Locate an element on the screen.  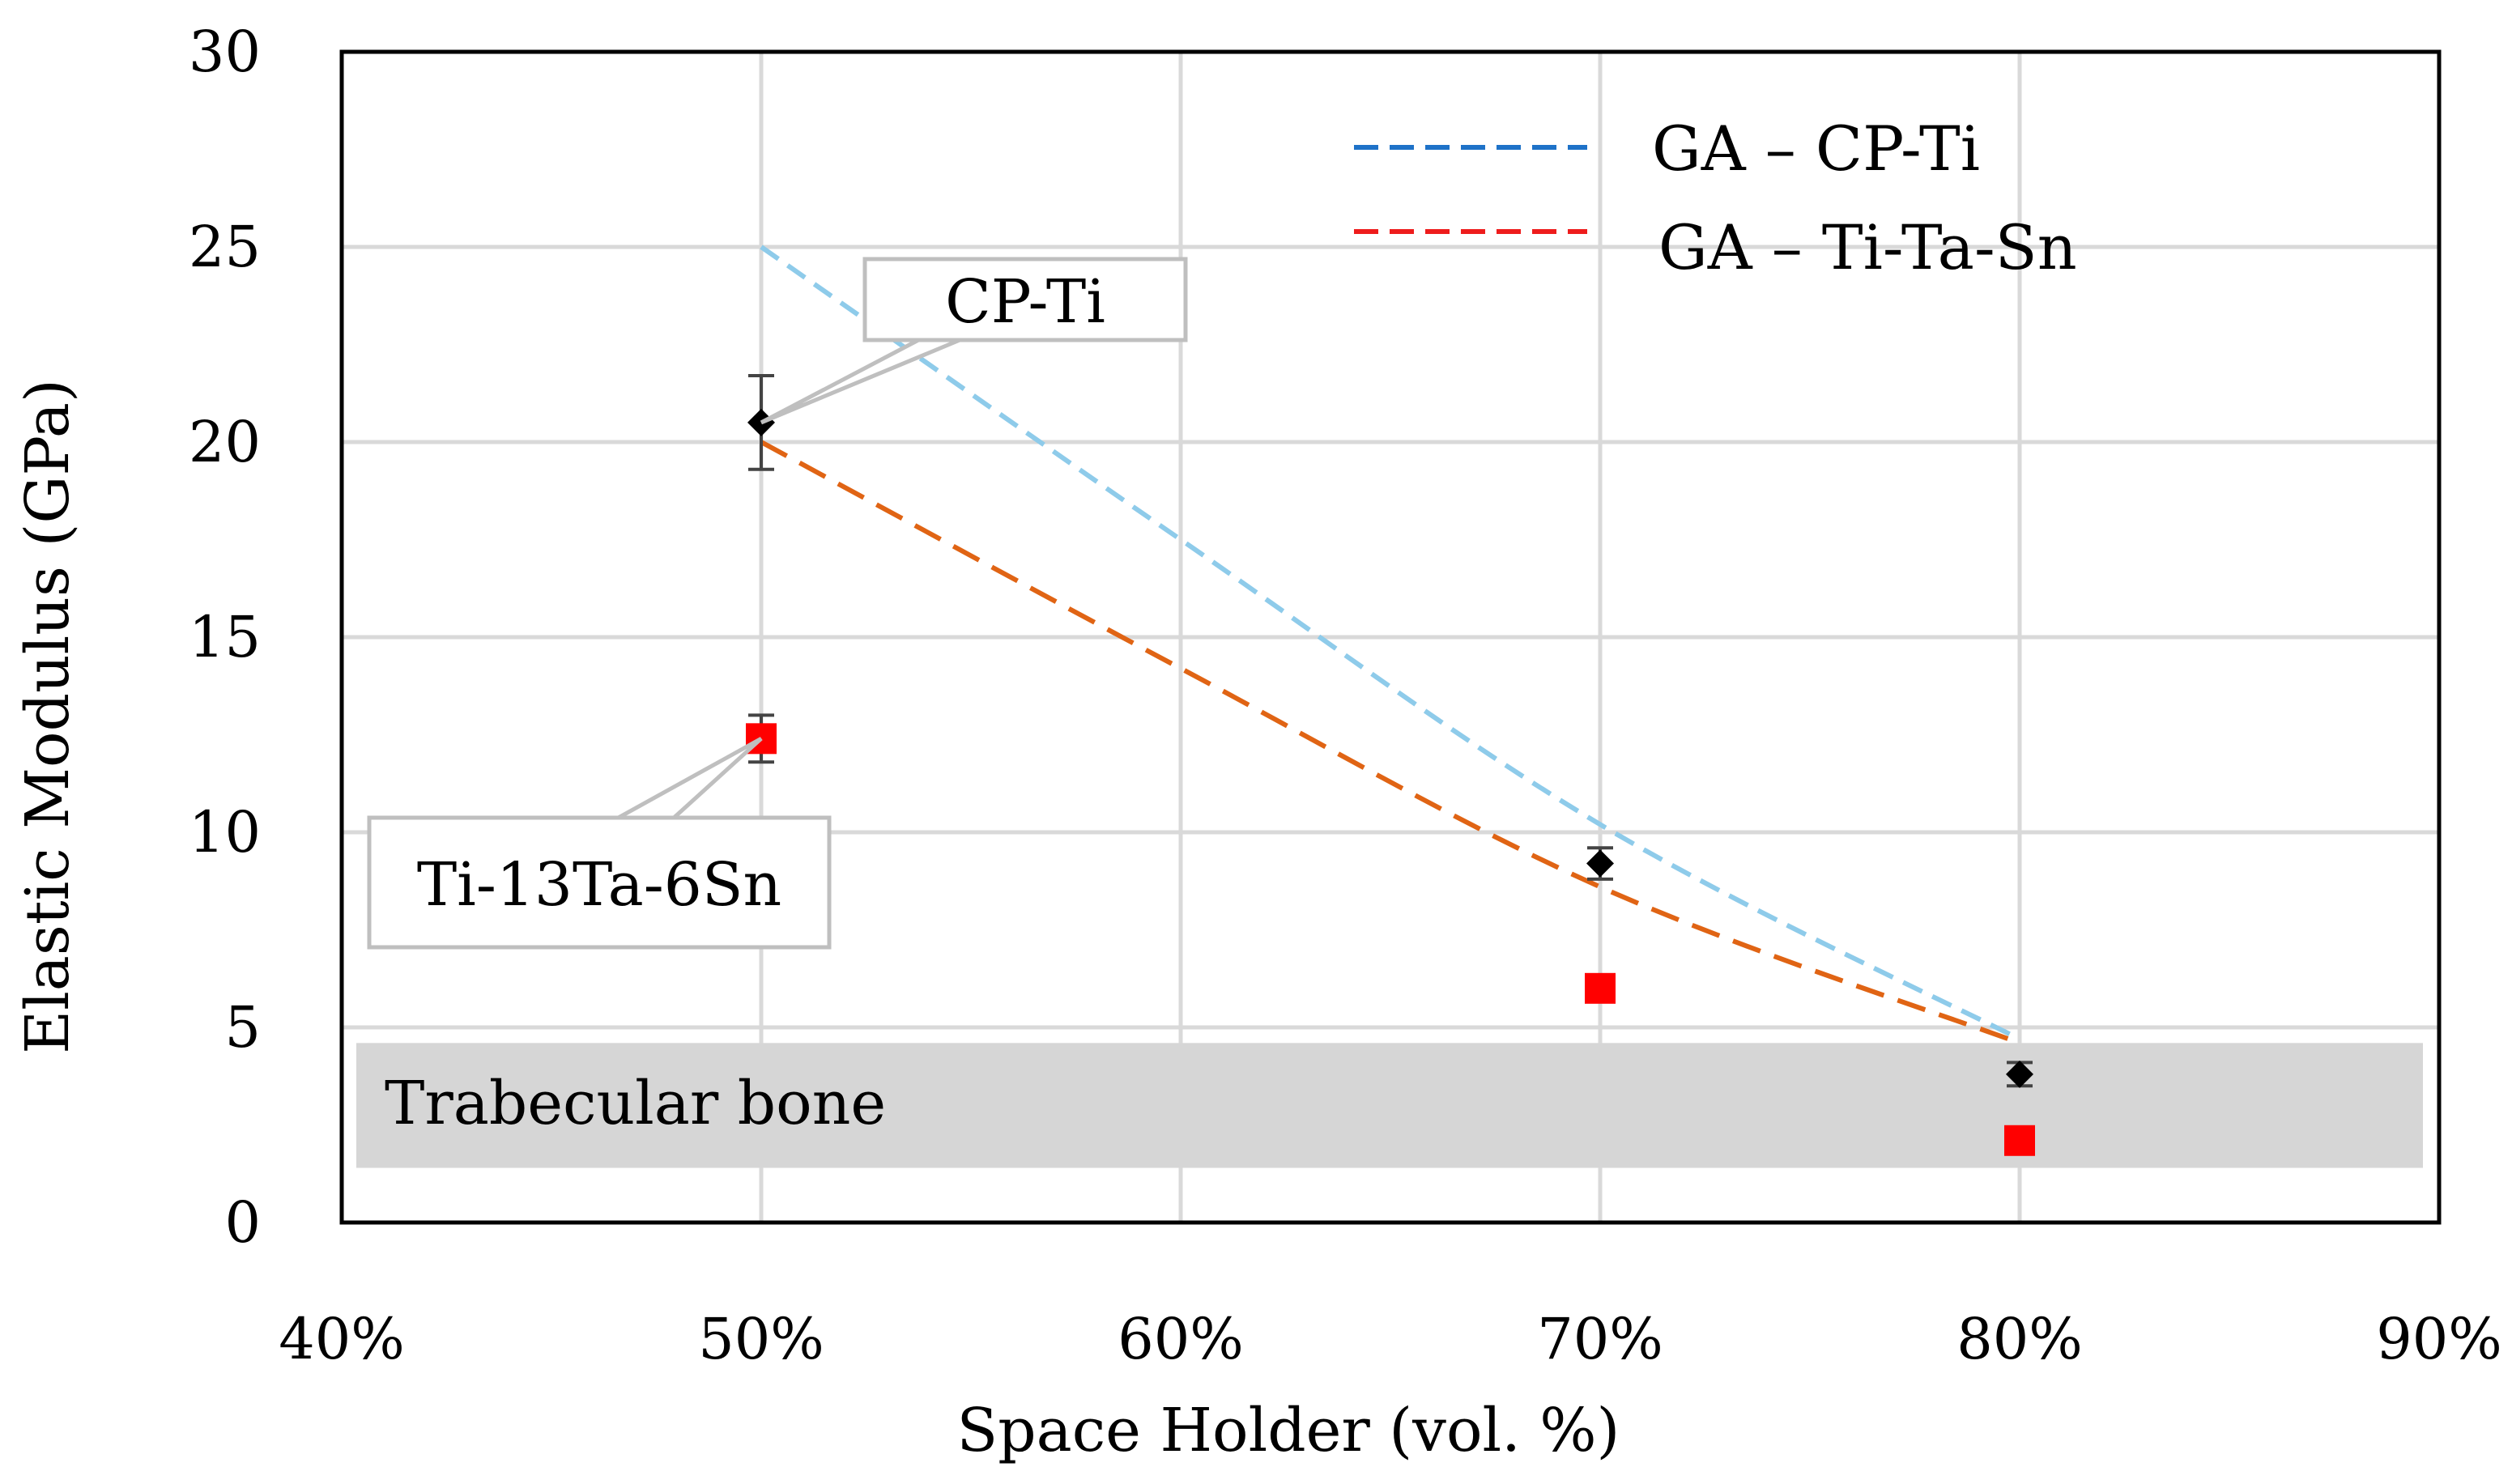
y-axis-ticks: 0 5 10 15 20 25 30 is located at coordinates (225, 637).